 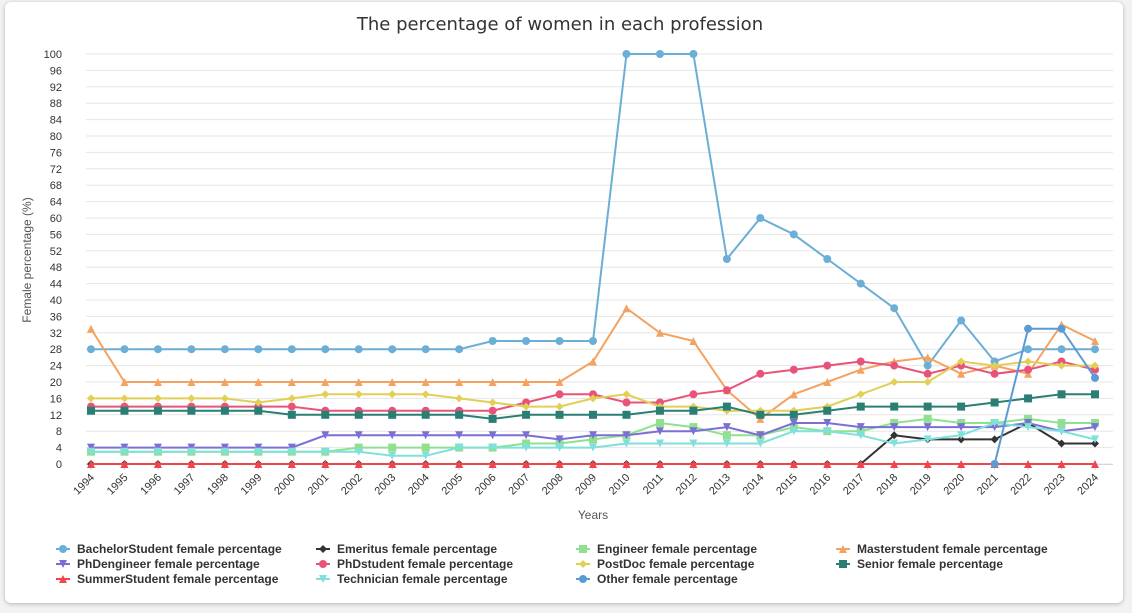 I want to click on legend-item: PhDengineer female percentage, so click(x=158, y=564).